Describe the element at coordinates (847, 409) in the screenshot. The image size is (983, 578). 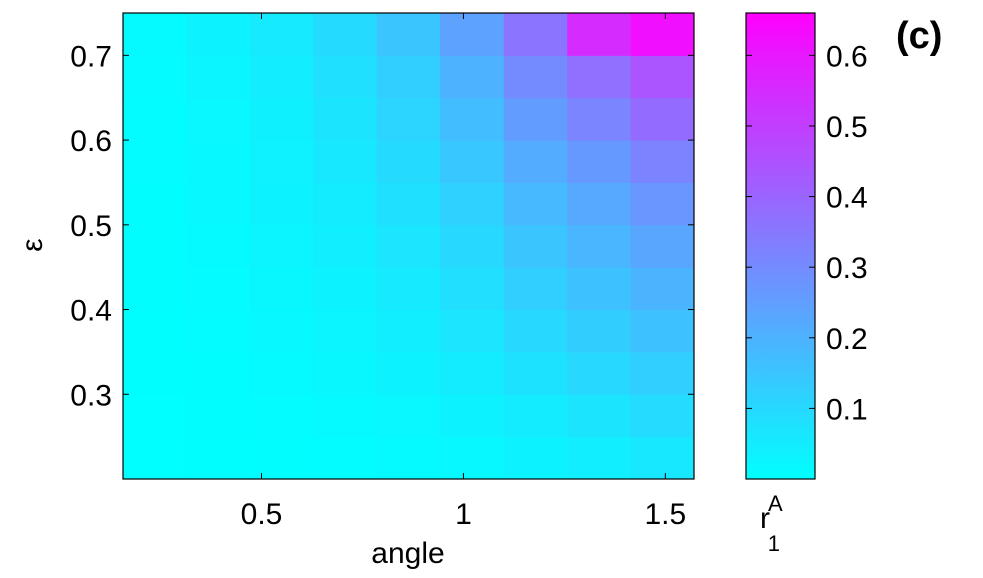
I see `colorbar-tick-label: 0.1` at that location.